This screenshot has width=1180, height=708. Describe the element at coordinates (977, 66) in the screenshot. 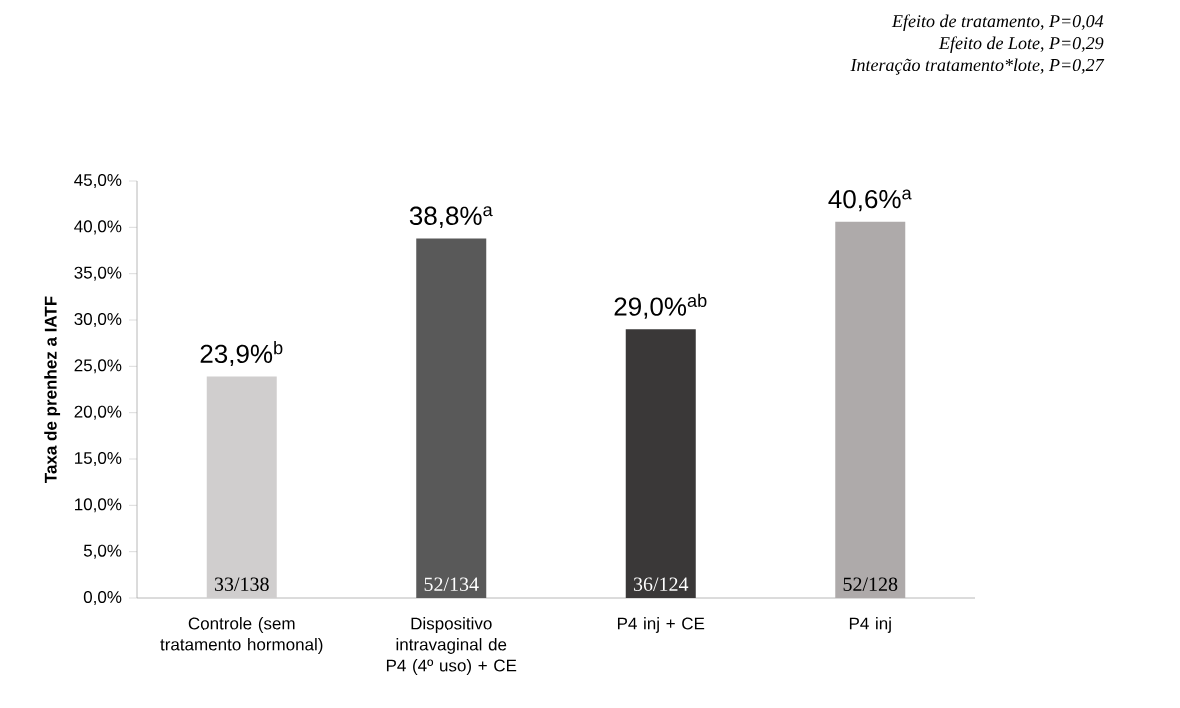

I see `text: Interação tratamento*lote, P=0,27` at that location.